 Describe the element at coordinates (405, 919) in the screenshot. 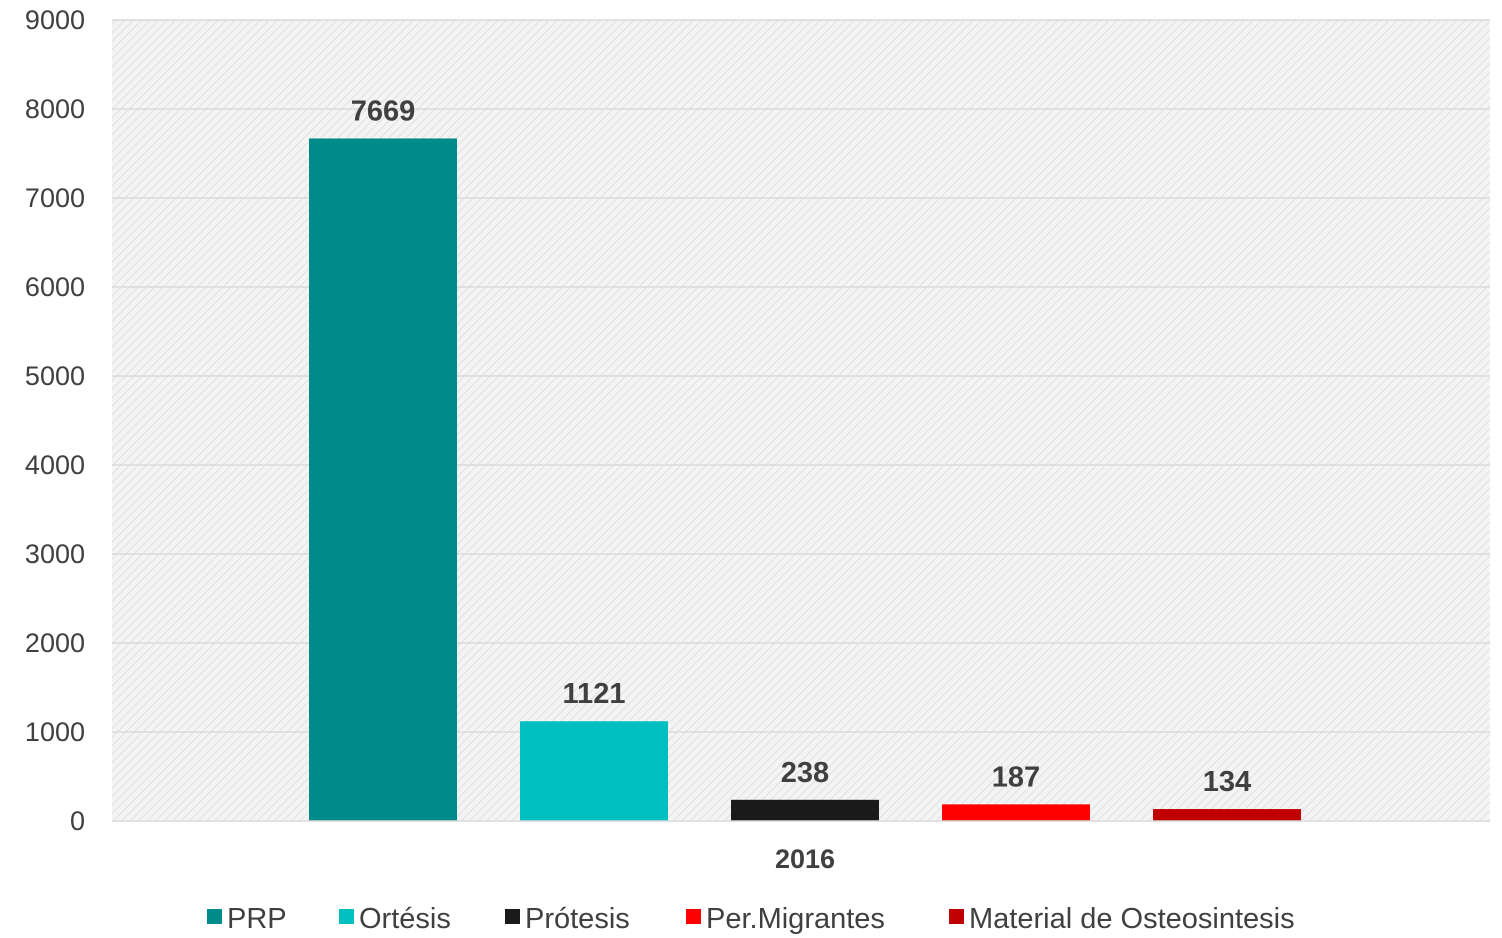

I see `legend-label: Ortésis` at that location.